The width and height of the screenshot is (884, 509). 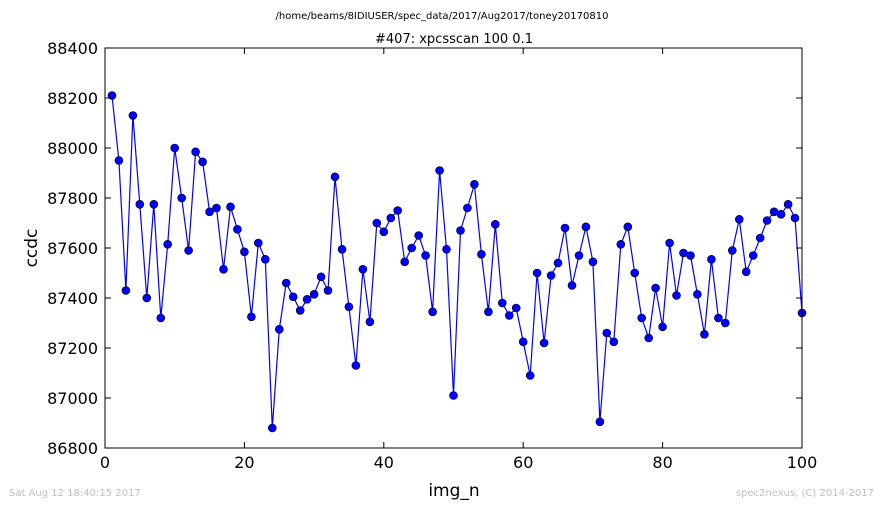 I want to click on x-tick-label: 100, so click(x=802, y=462).